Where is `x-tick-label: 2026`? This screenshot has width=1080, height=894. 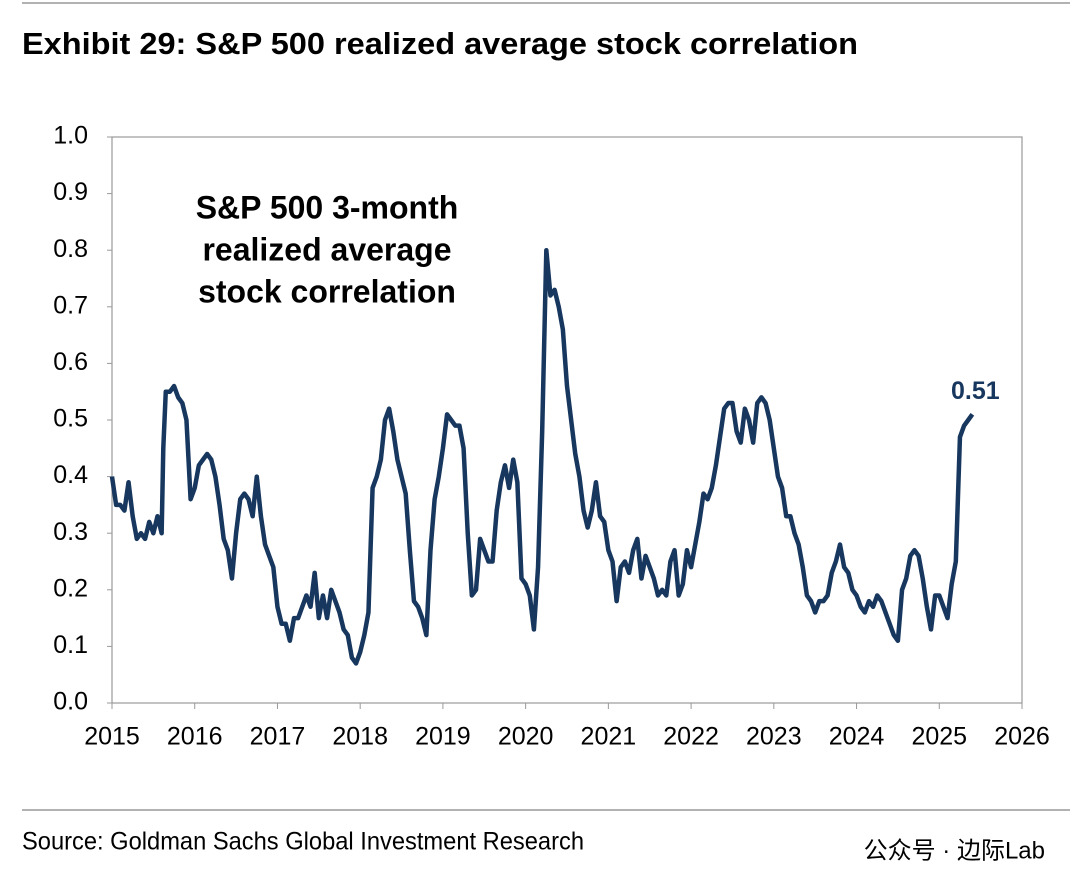 x-tick-label: 2026 is located at coordinates (1022, 737).